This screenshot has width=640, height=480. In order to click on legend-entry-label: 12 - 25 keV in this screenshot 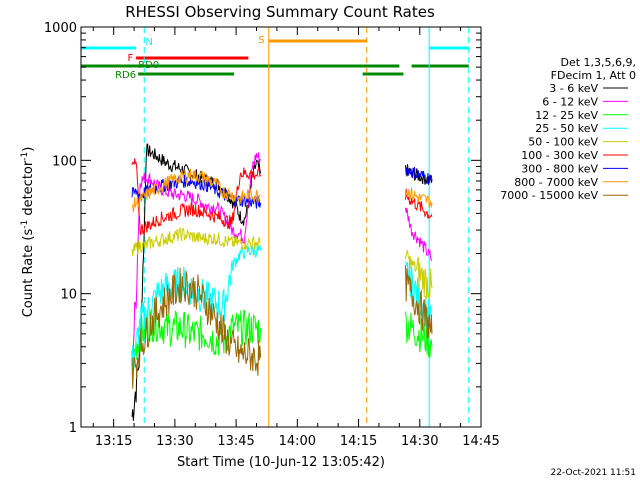, I will do `click(566, 115)`.